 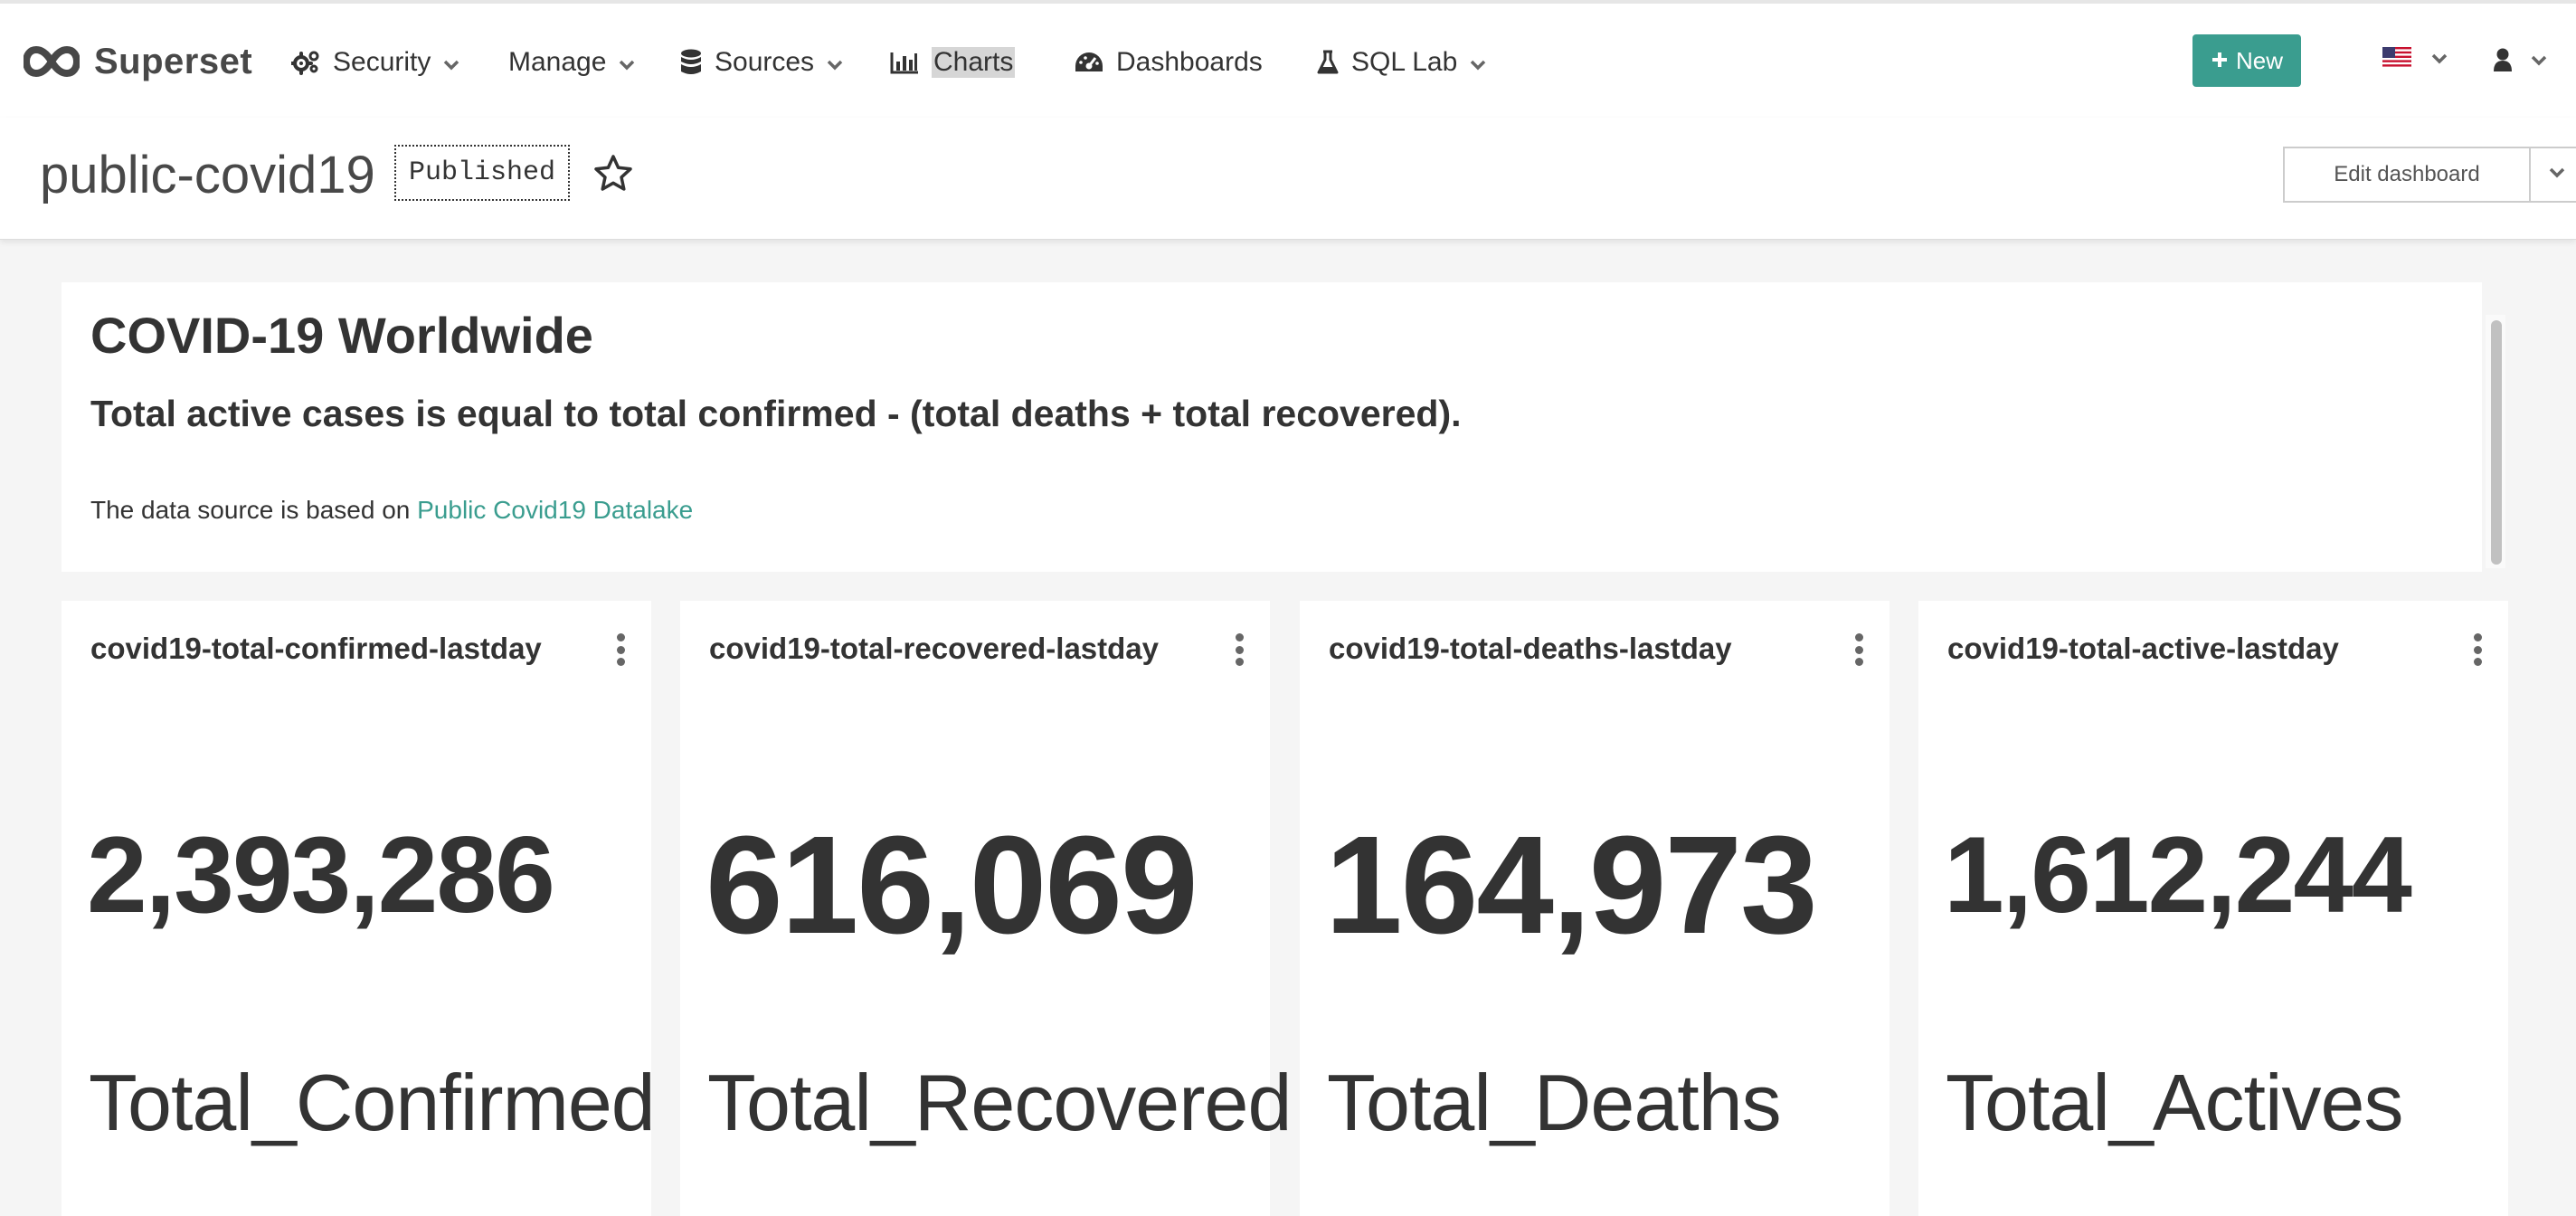 I want to click on superset-logo-icon, so click(x=52, y=62).